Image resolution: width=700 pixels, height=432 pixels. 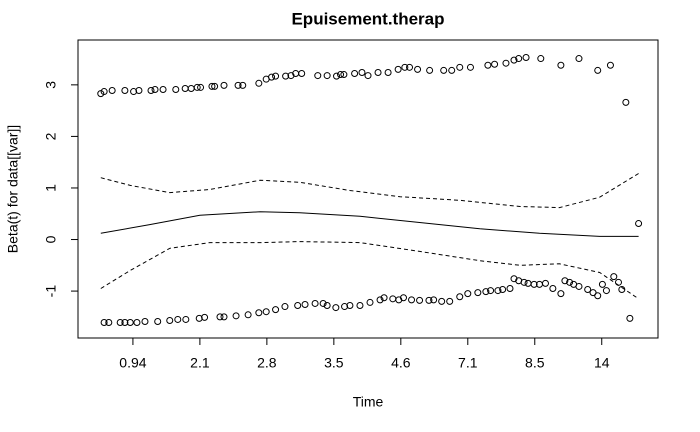 I want to click on y-tick-label: 3, so click(x=51, y=85).